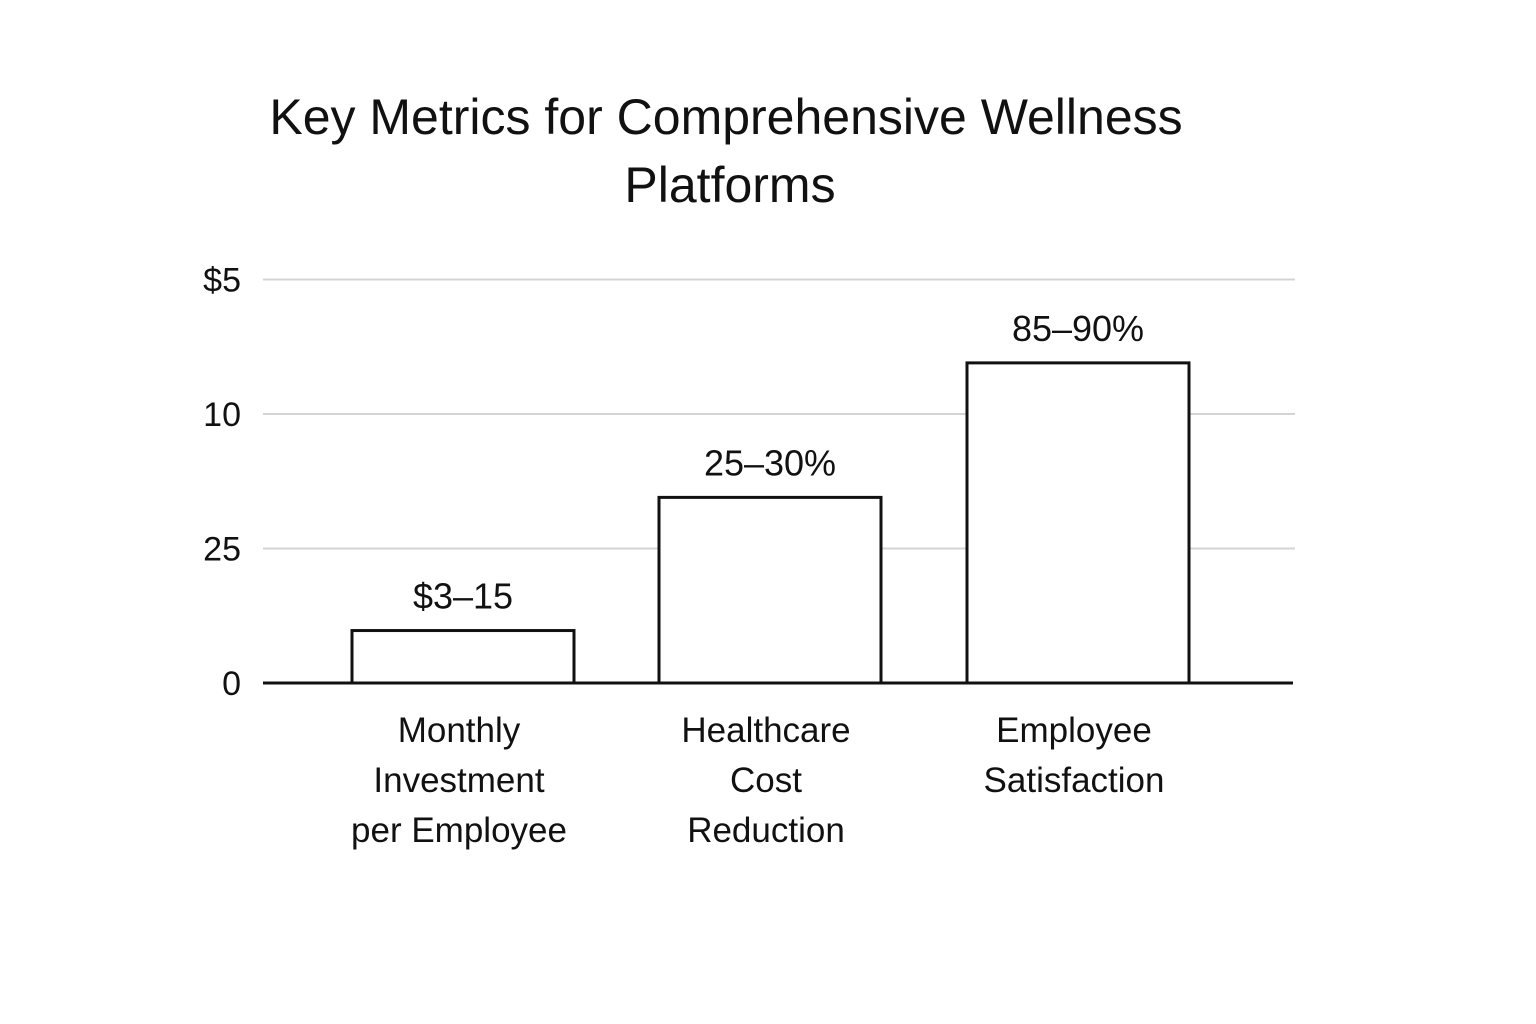 The height and width of the screenshot is (1024, 1536). What do you see at coordinates (222, 281) in the screenshot?
I see `y-tick-label: $5` at bounding box center [222, 281].